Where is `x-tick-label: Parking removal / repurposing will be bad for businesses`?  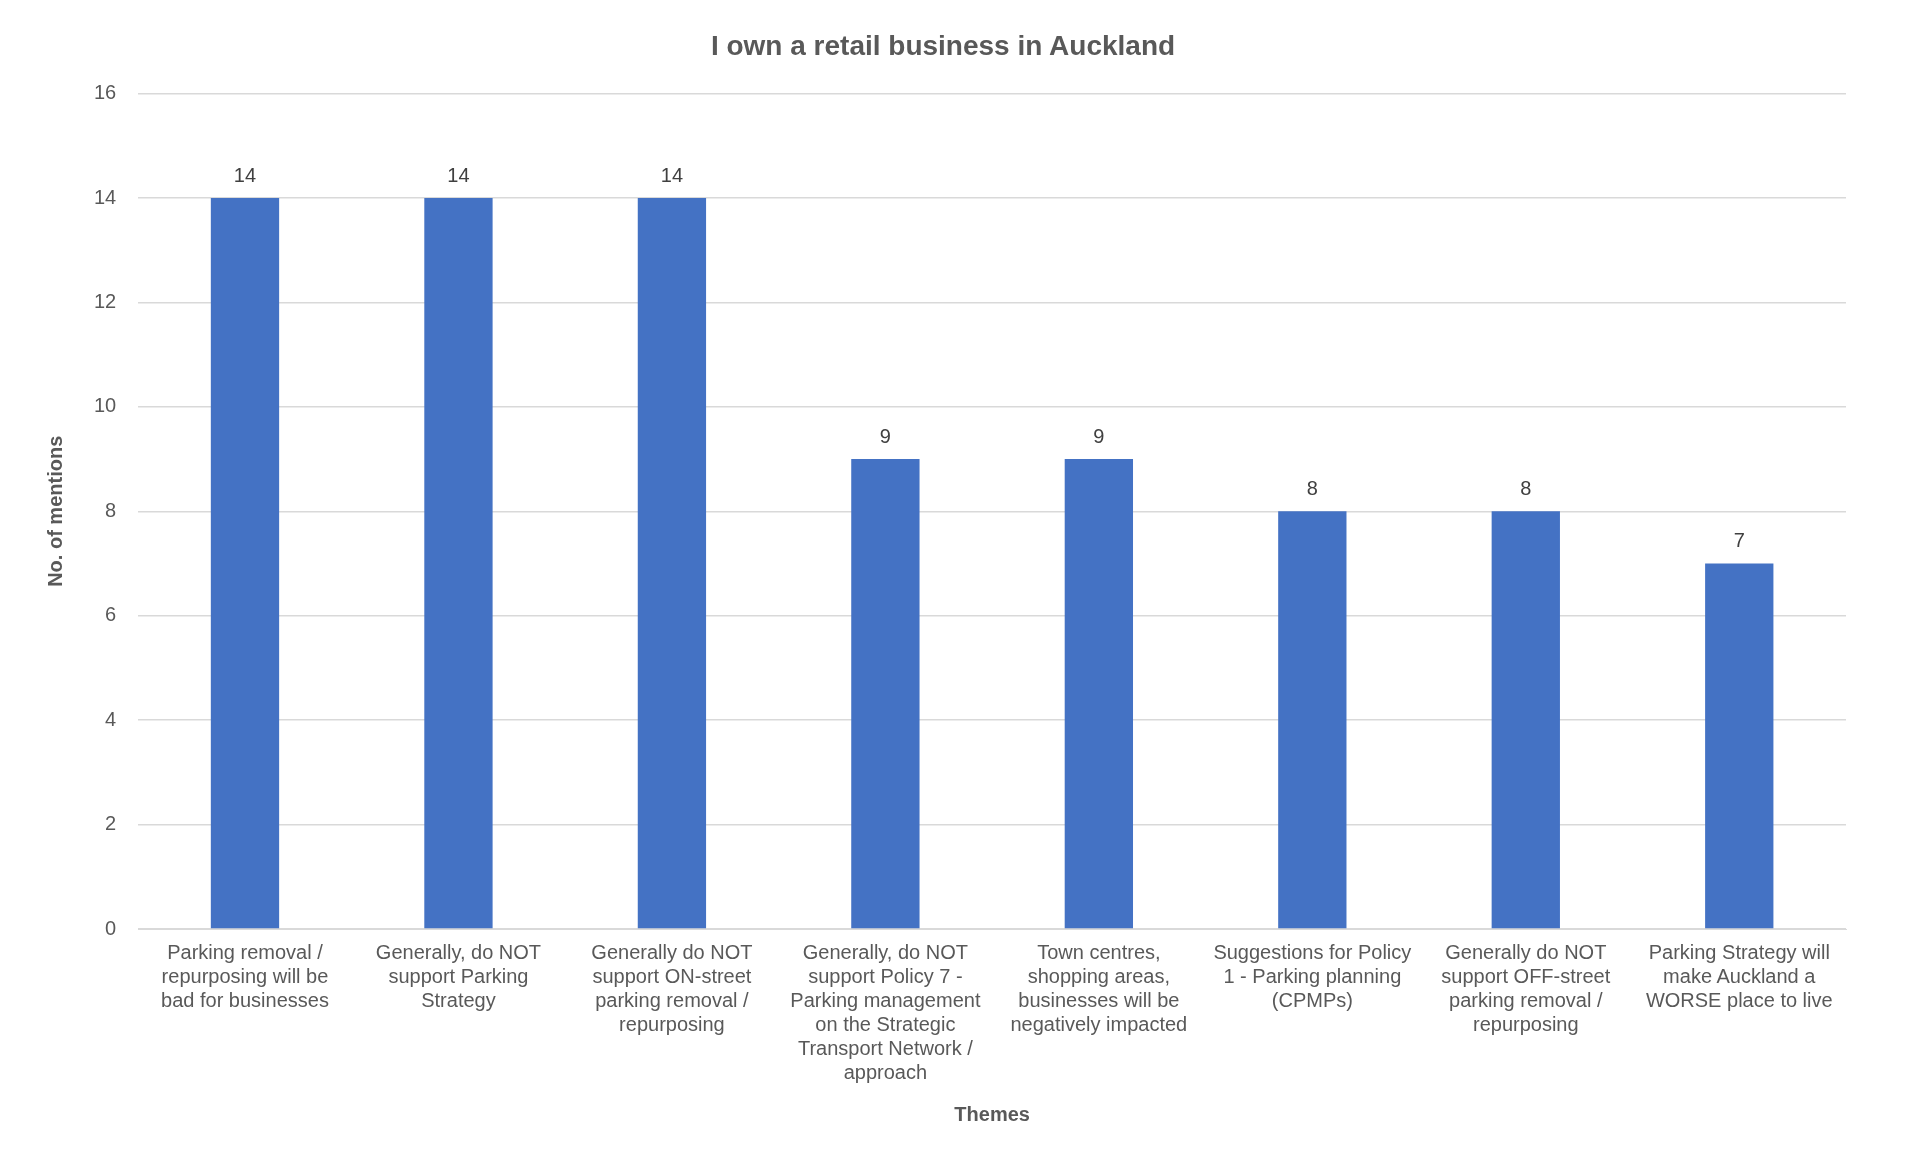 x-tick-label: Parking removal / repurposing will be bad for businesses is located at coordinates (245, 975).